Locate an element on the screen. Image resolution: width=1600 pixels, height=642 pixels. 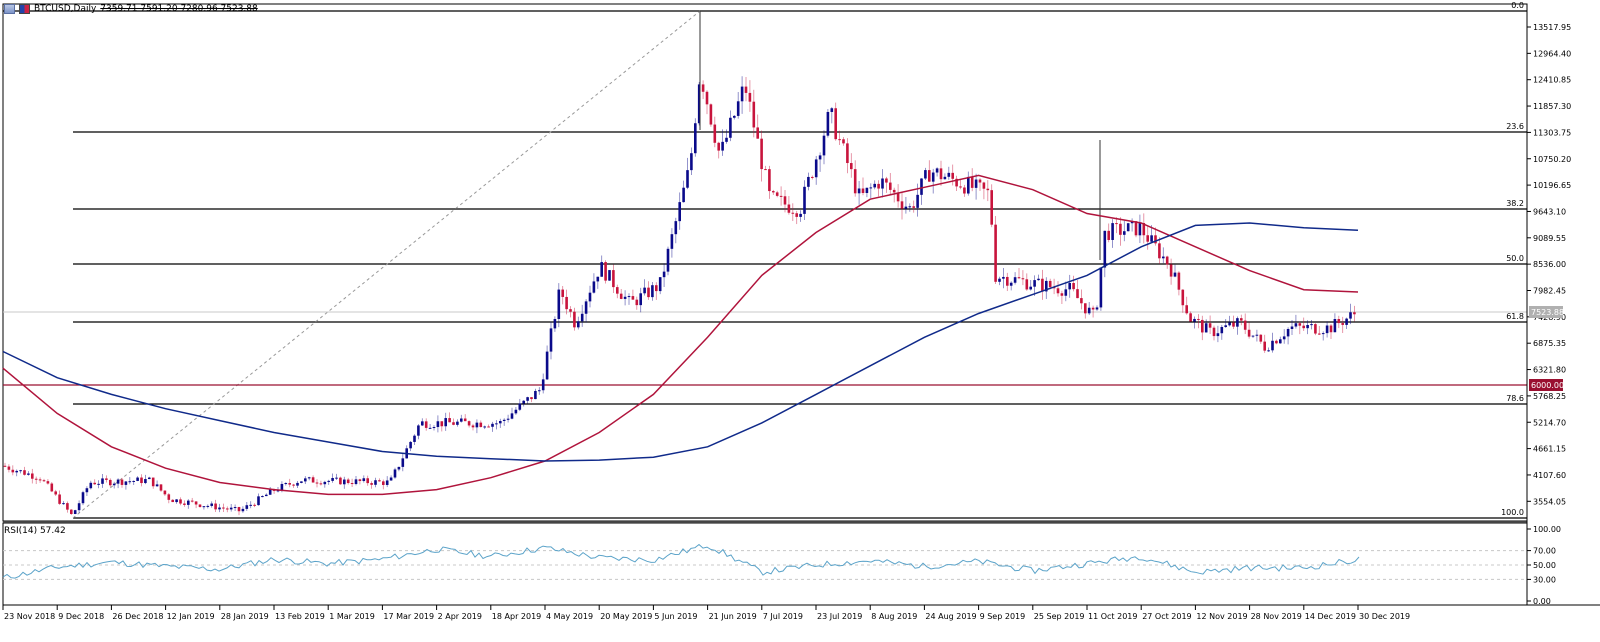
time-axis-label: 12 Jan 2019 is located at coordinates (191, 616).